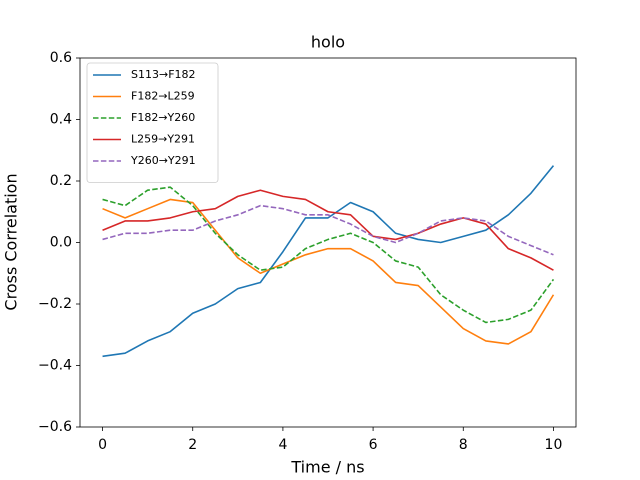 The image size is (640, 480). What do you see at coordinates (55, 427) in the screenshot?
I see `y-tick-label: −0.6` at bounding box center [55, 427].